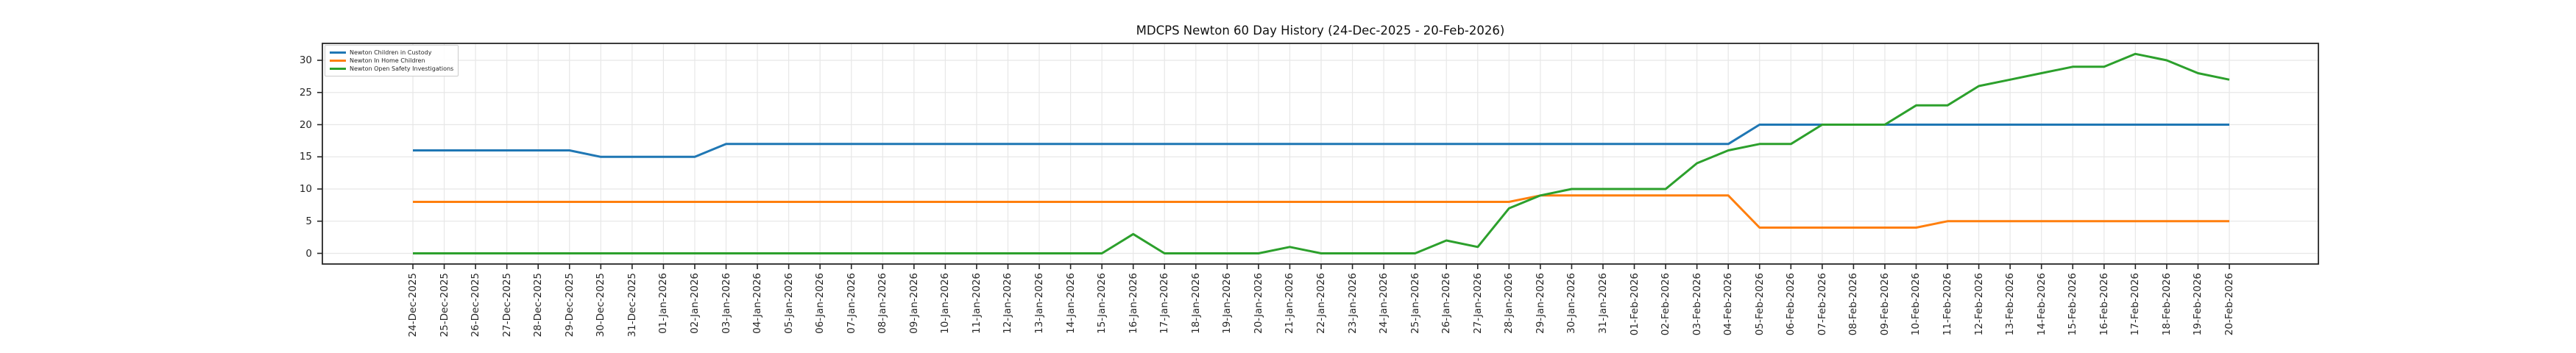  I want to click on x-tick-label: 10-Jan-2026, so click(945, 303).